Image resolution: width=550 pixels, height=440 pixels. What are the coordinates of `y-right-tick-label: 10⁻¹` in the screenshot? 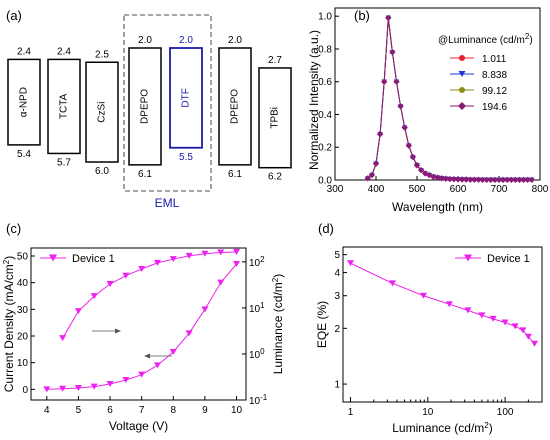 It's located at (258, 400).